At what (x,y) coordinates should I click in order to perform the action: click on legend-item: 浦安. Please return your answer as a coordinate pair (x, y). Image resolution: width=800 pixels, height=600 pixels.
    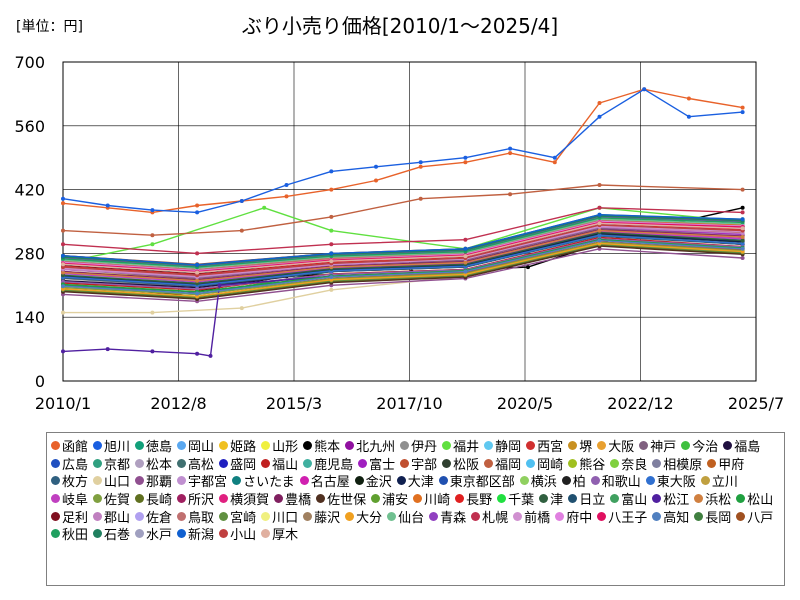
    Looking at the image, I should click on (389, 499).